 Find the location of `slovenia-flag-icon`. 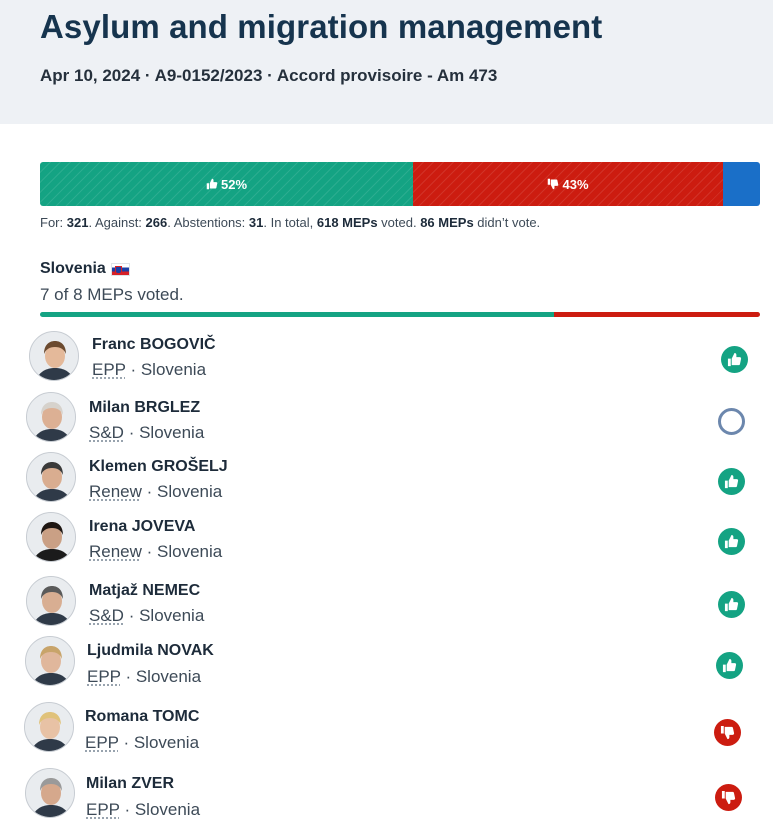

slovenia-flag-icon is located at coordinates (120, 269).